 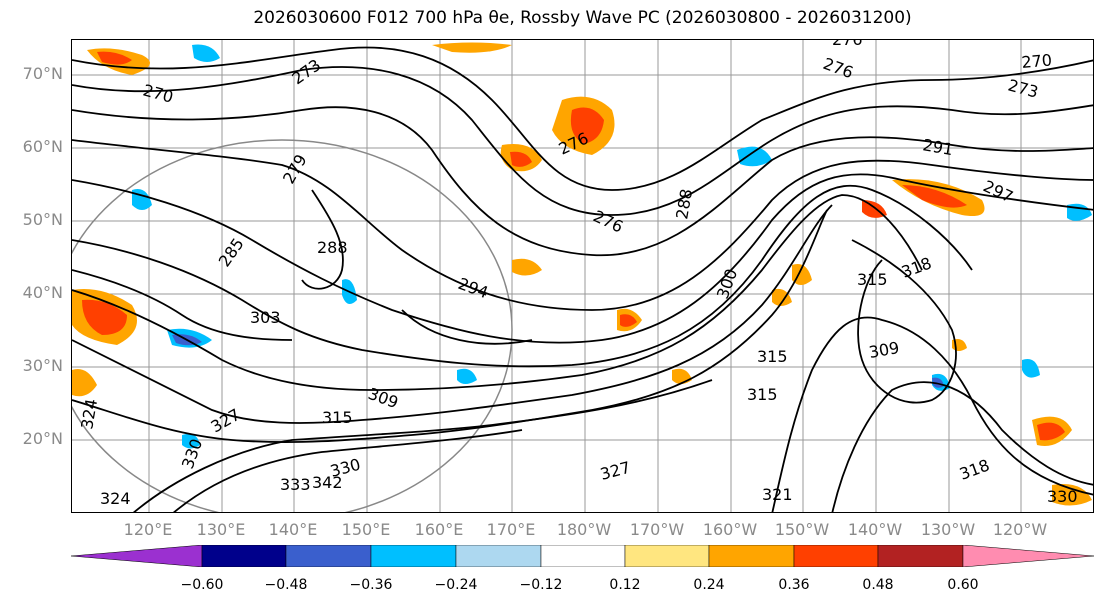 I want to click on colorbar-tick: −0.12, so click(x=541, y=585).